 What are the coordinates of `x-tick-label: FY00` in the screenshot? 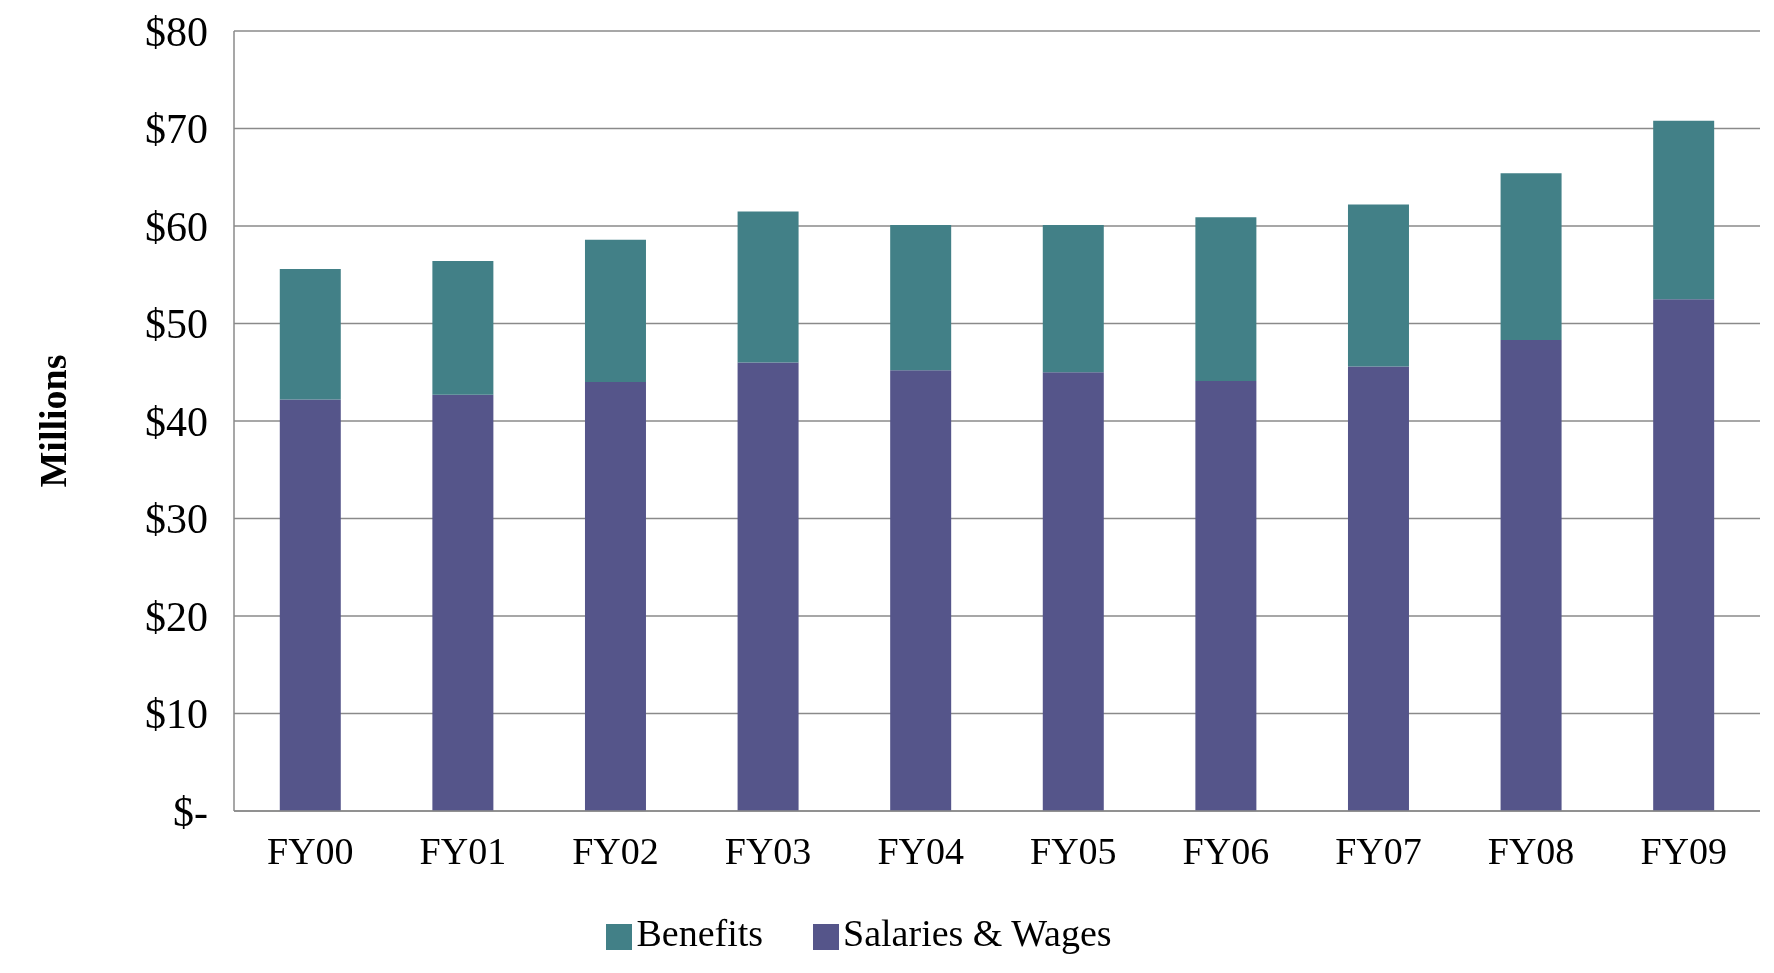 It's located at (310, 850).